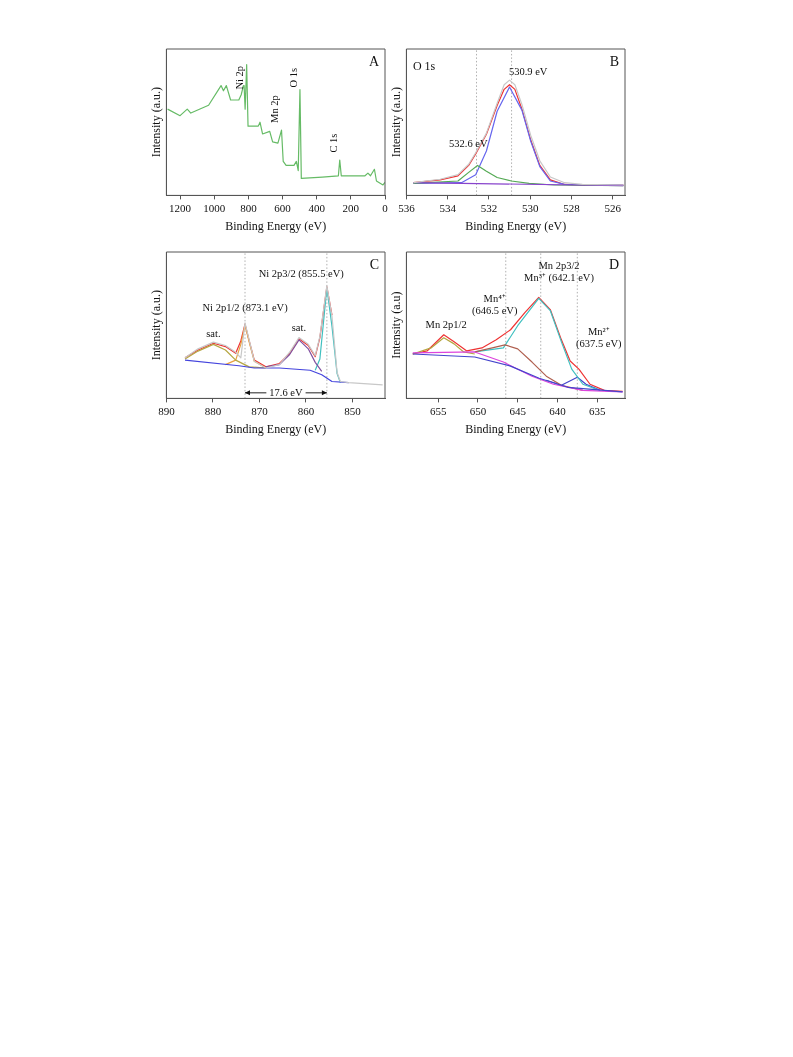  I want to click on annotation: C 1s, so click(333, 143).